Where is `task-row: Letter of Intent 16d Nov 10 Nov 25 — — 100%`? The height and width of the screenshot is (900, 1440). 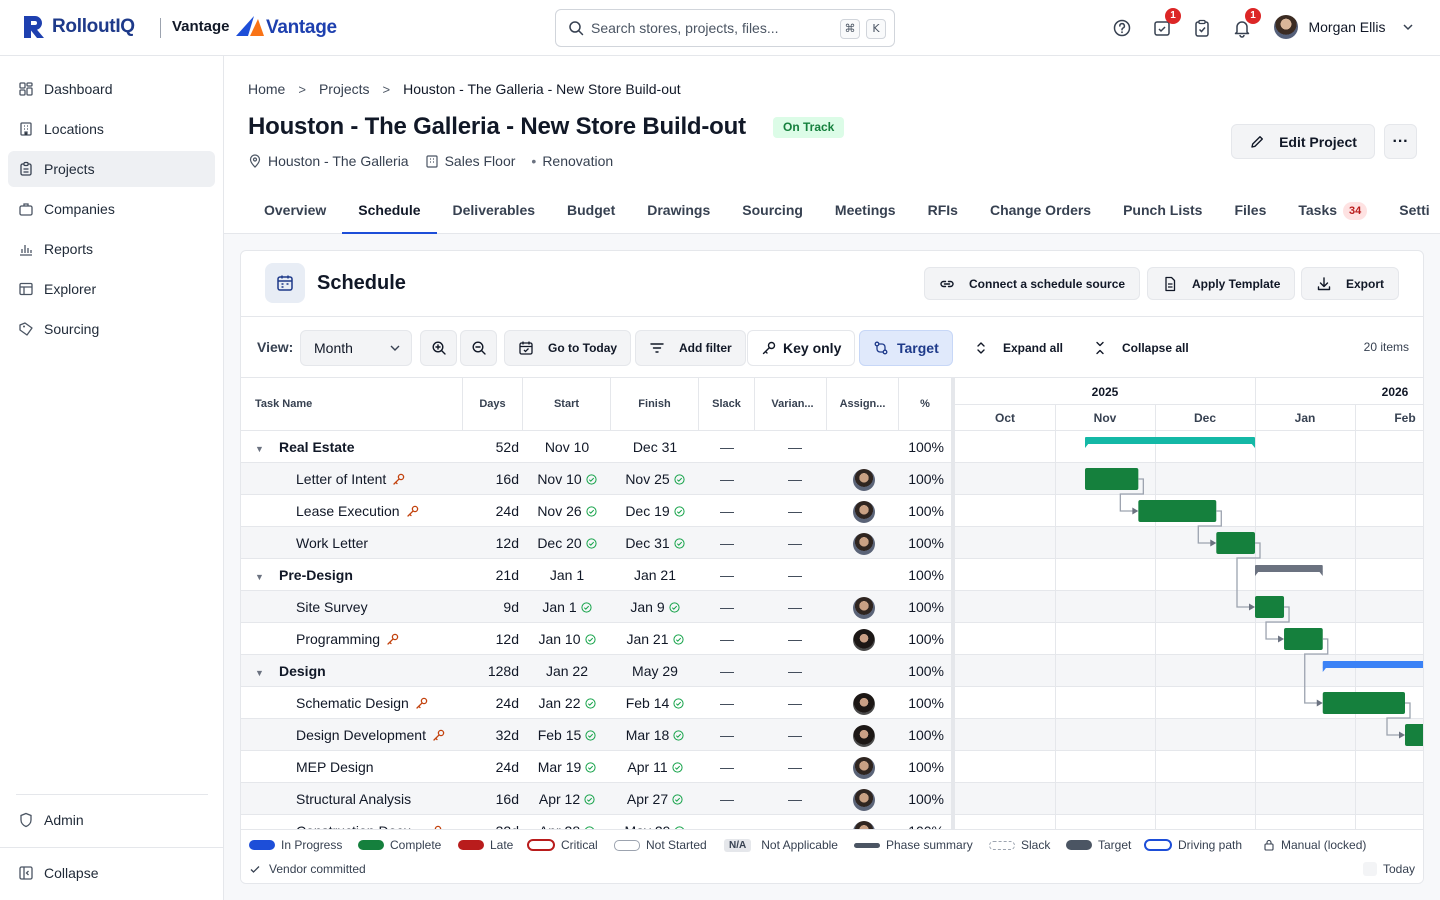 task-row: Letter of Intent 16d Nov 10 Nov 25 — — 100% is located at coordinates (596, 479).